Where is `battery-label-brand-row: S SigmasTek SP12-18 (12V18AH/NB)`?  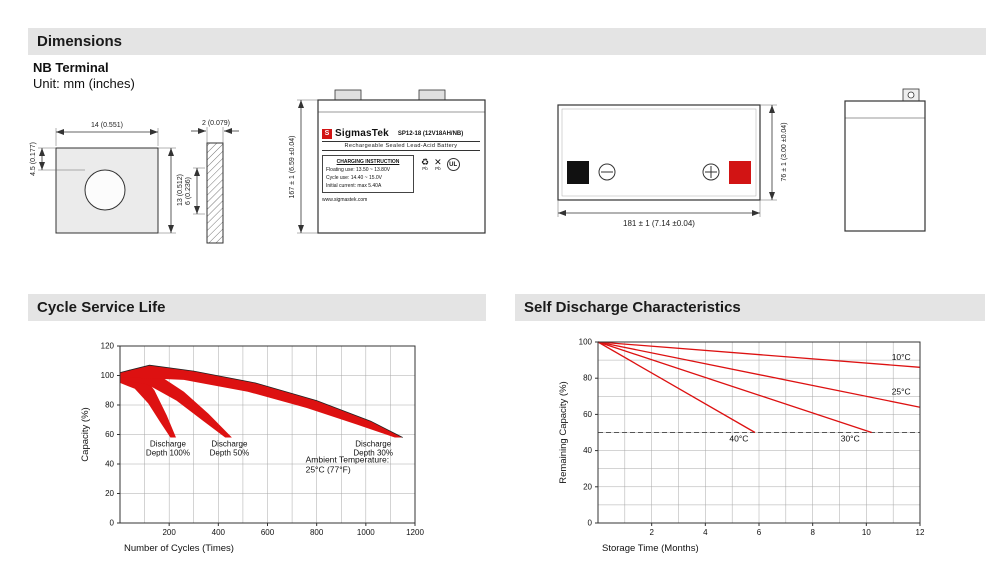
battery-label-brand-row: S SigmasTek SP12-18 (12V18AH/NB) is located at coordinates (401, 133).